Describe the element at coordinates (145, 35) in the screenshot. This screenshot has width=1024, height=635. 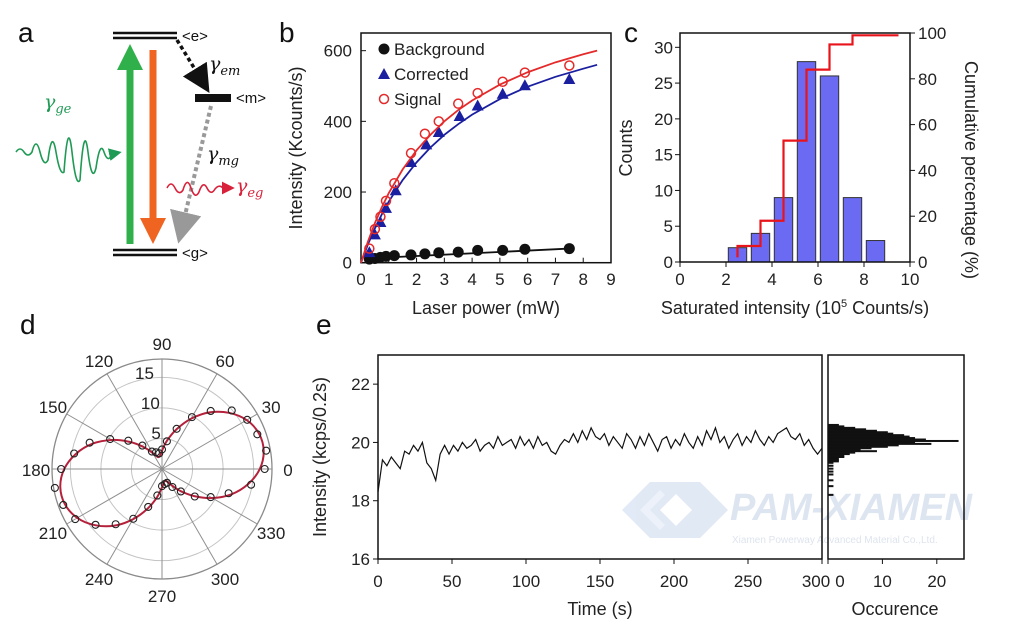
I see `excited-level-bar` at that location.